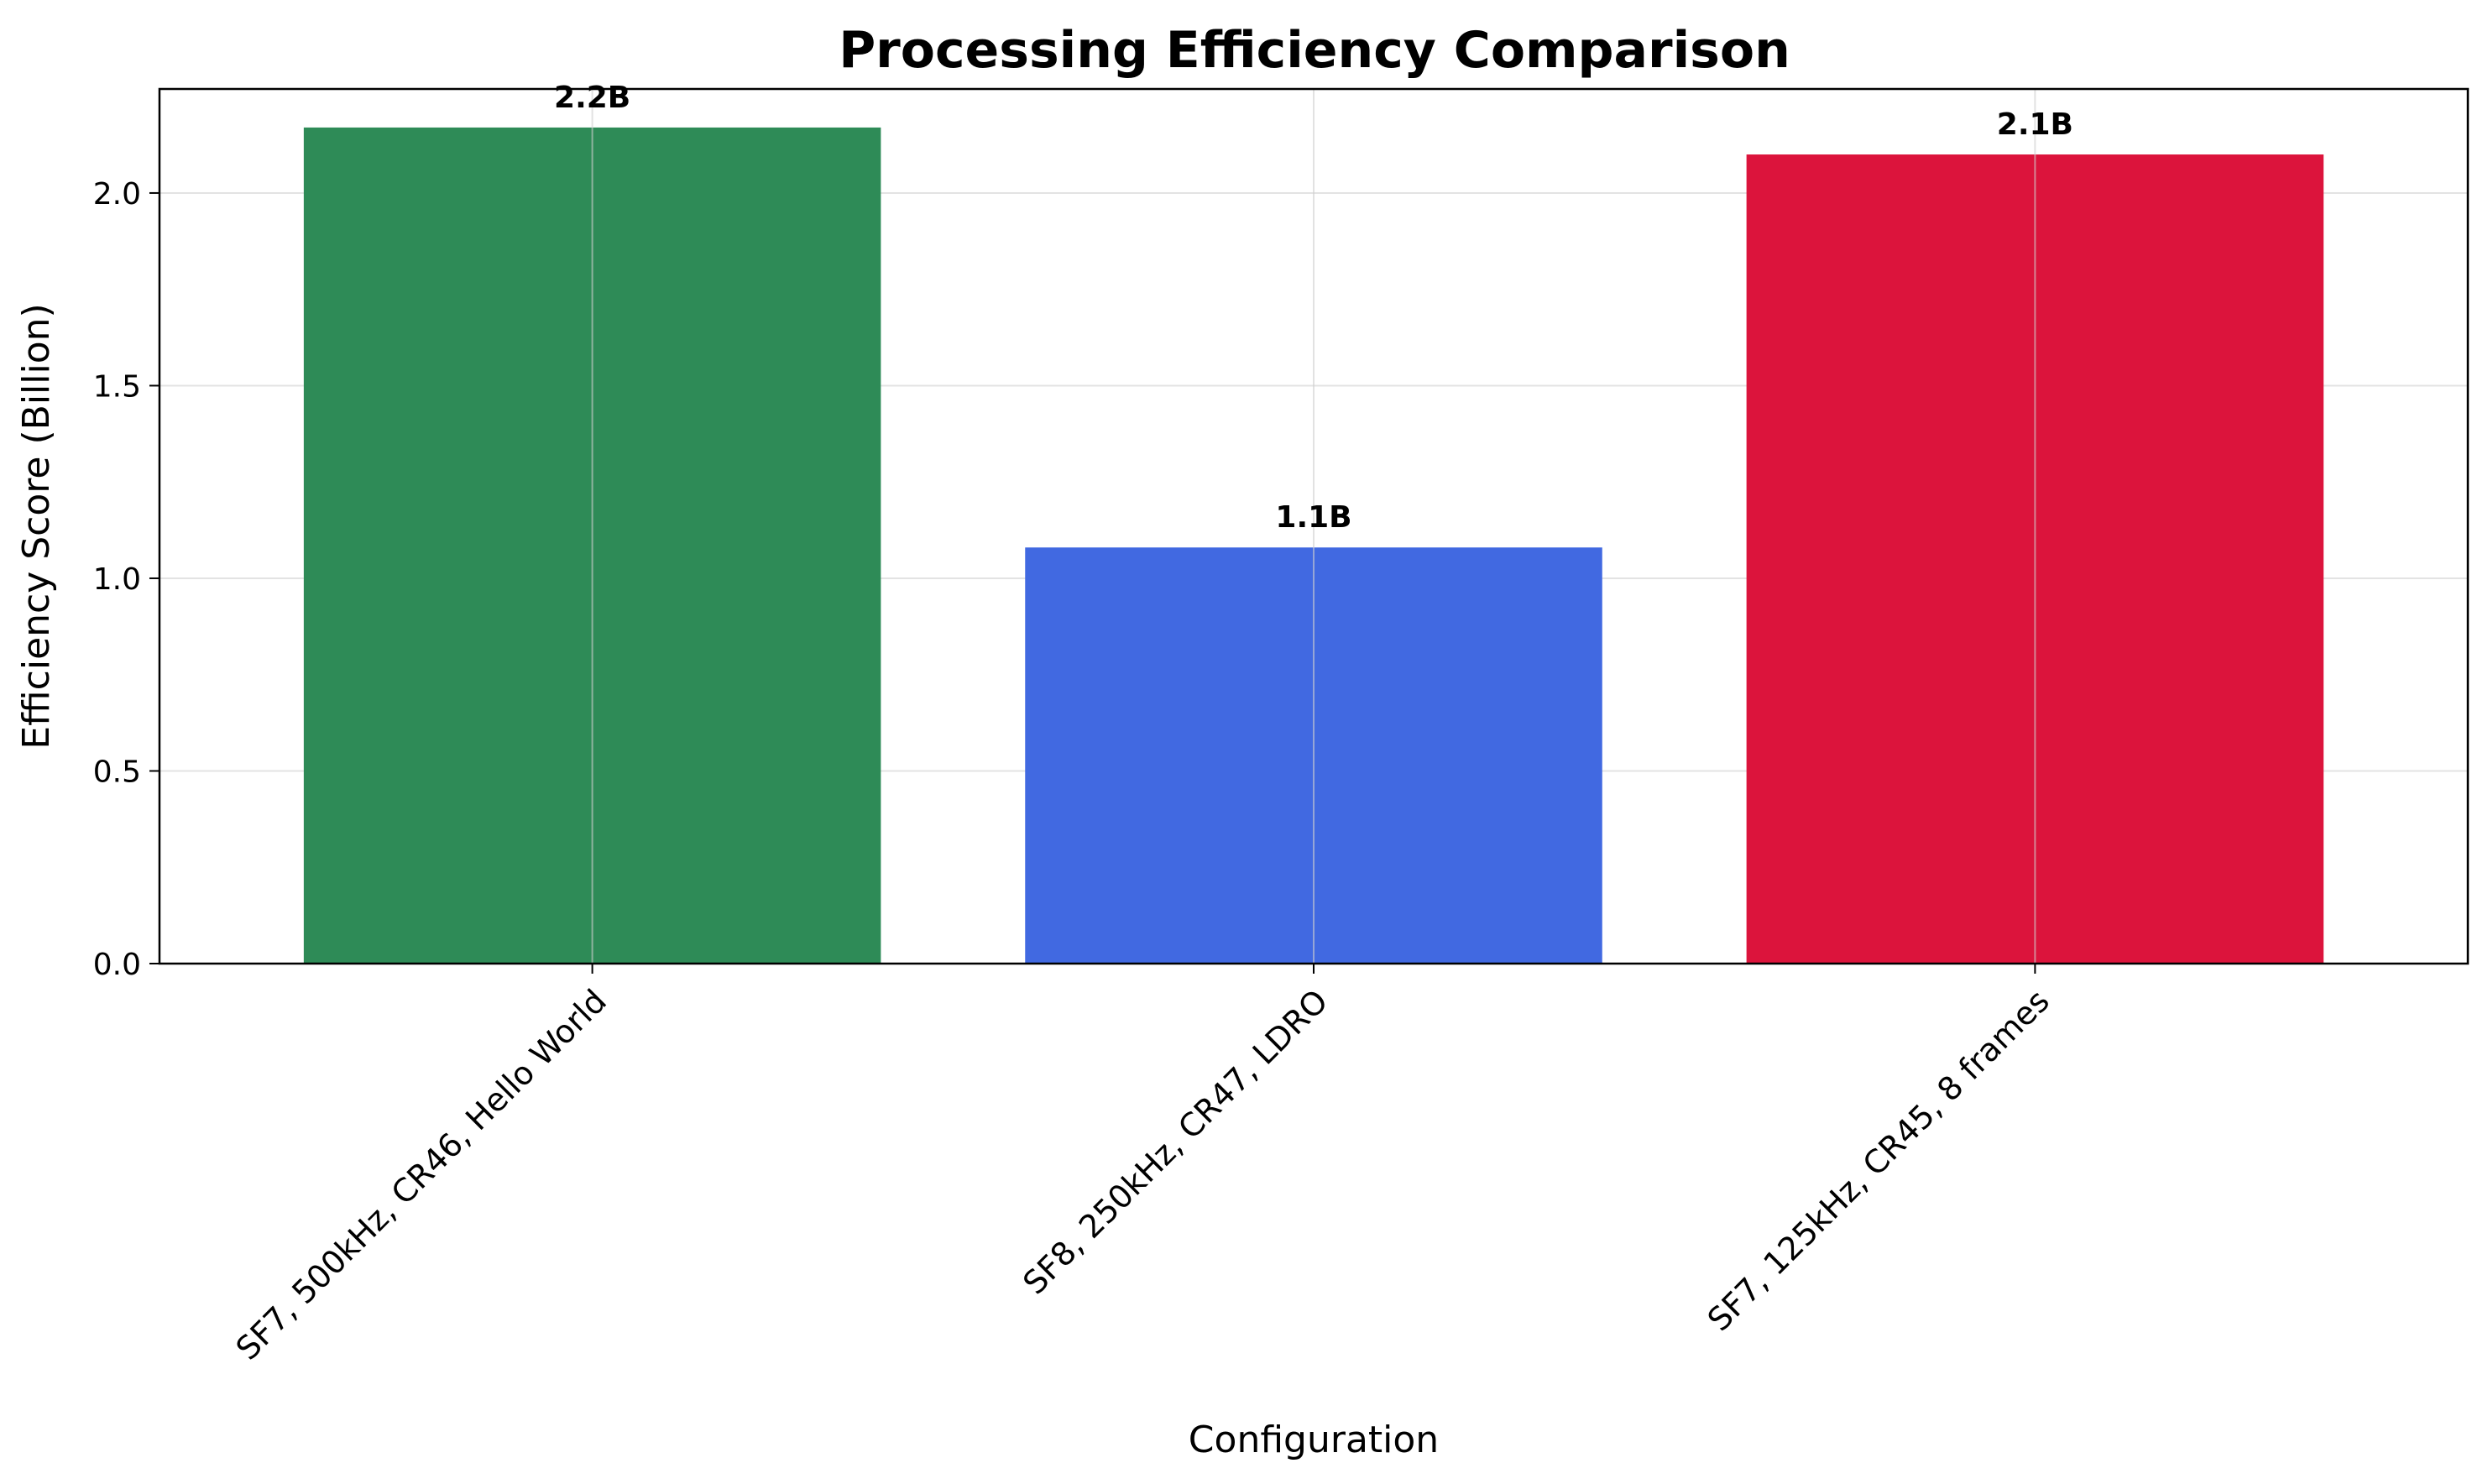  Describe the element at coordinates (1879, 1160) in the screenshot. I see `x-tick-label: SF7, 125kHz, CR45, 8 frames` at that location.